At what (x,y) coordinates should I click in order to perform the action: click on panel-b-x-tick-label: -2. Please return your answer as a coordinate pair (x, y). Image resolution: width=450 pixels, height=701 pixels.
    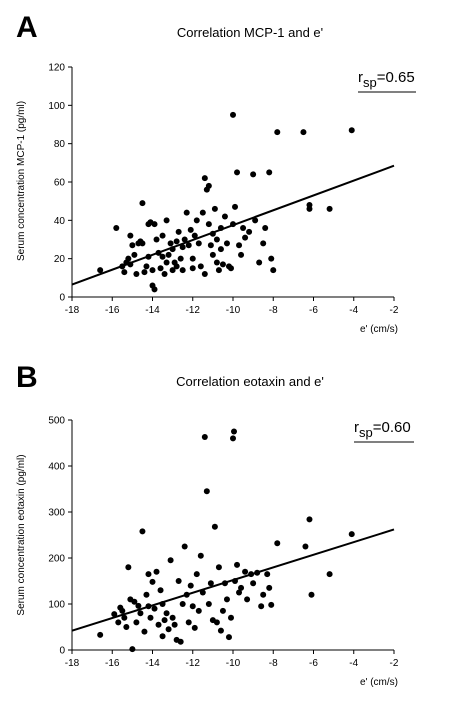
    Looking at the image, I should click on (394, 663).